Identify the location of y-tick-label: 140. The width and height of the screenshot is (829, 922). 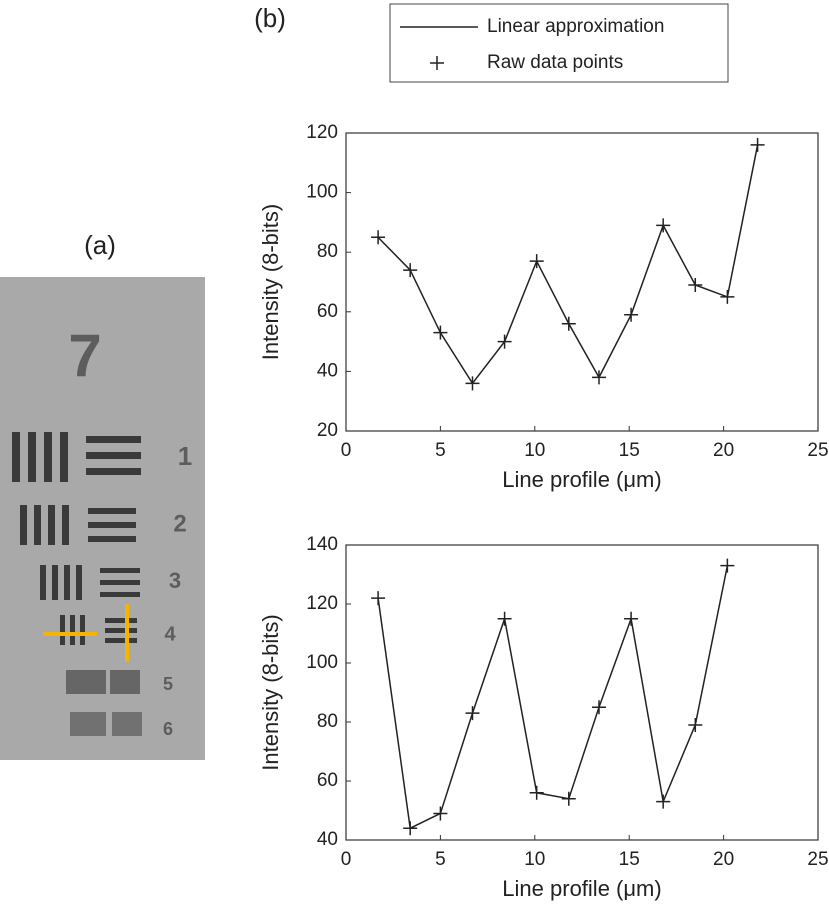
(322, 544).